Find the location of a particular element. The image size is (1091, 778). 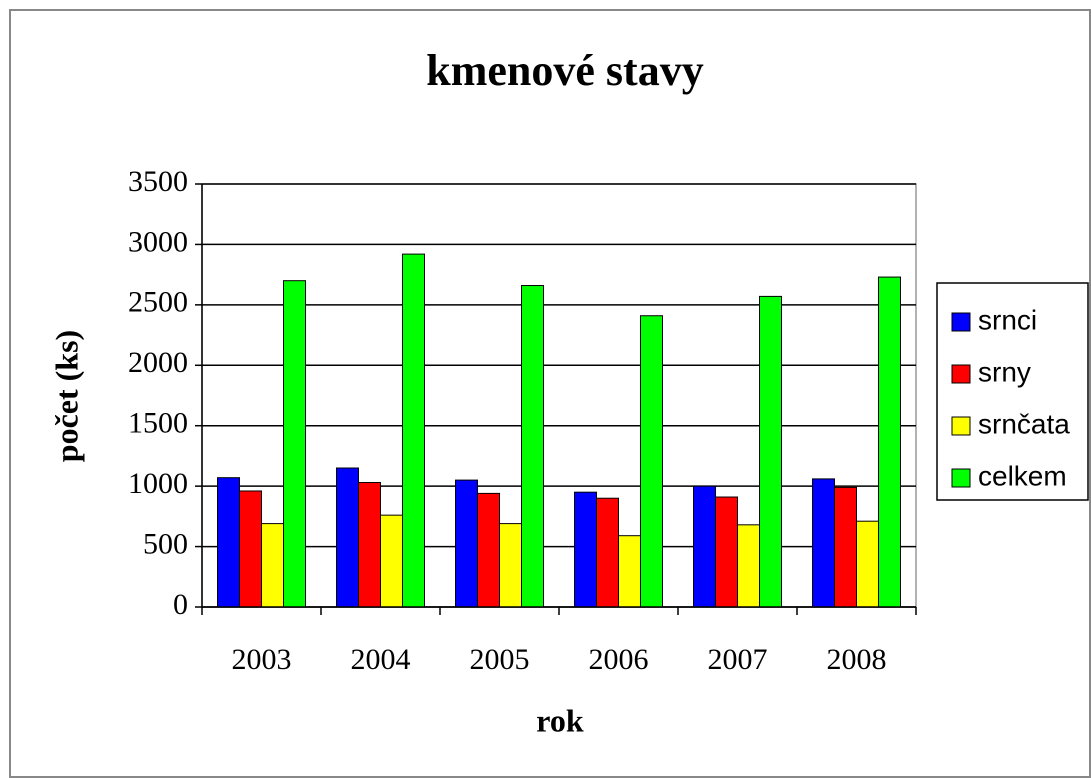

y-tick-label: 0 is located at coordinates (180, 604).